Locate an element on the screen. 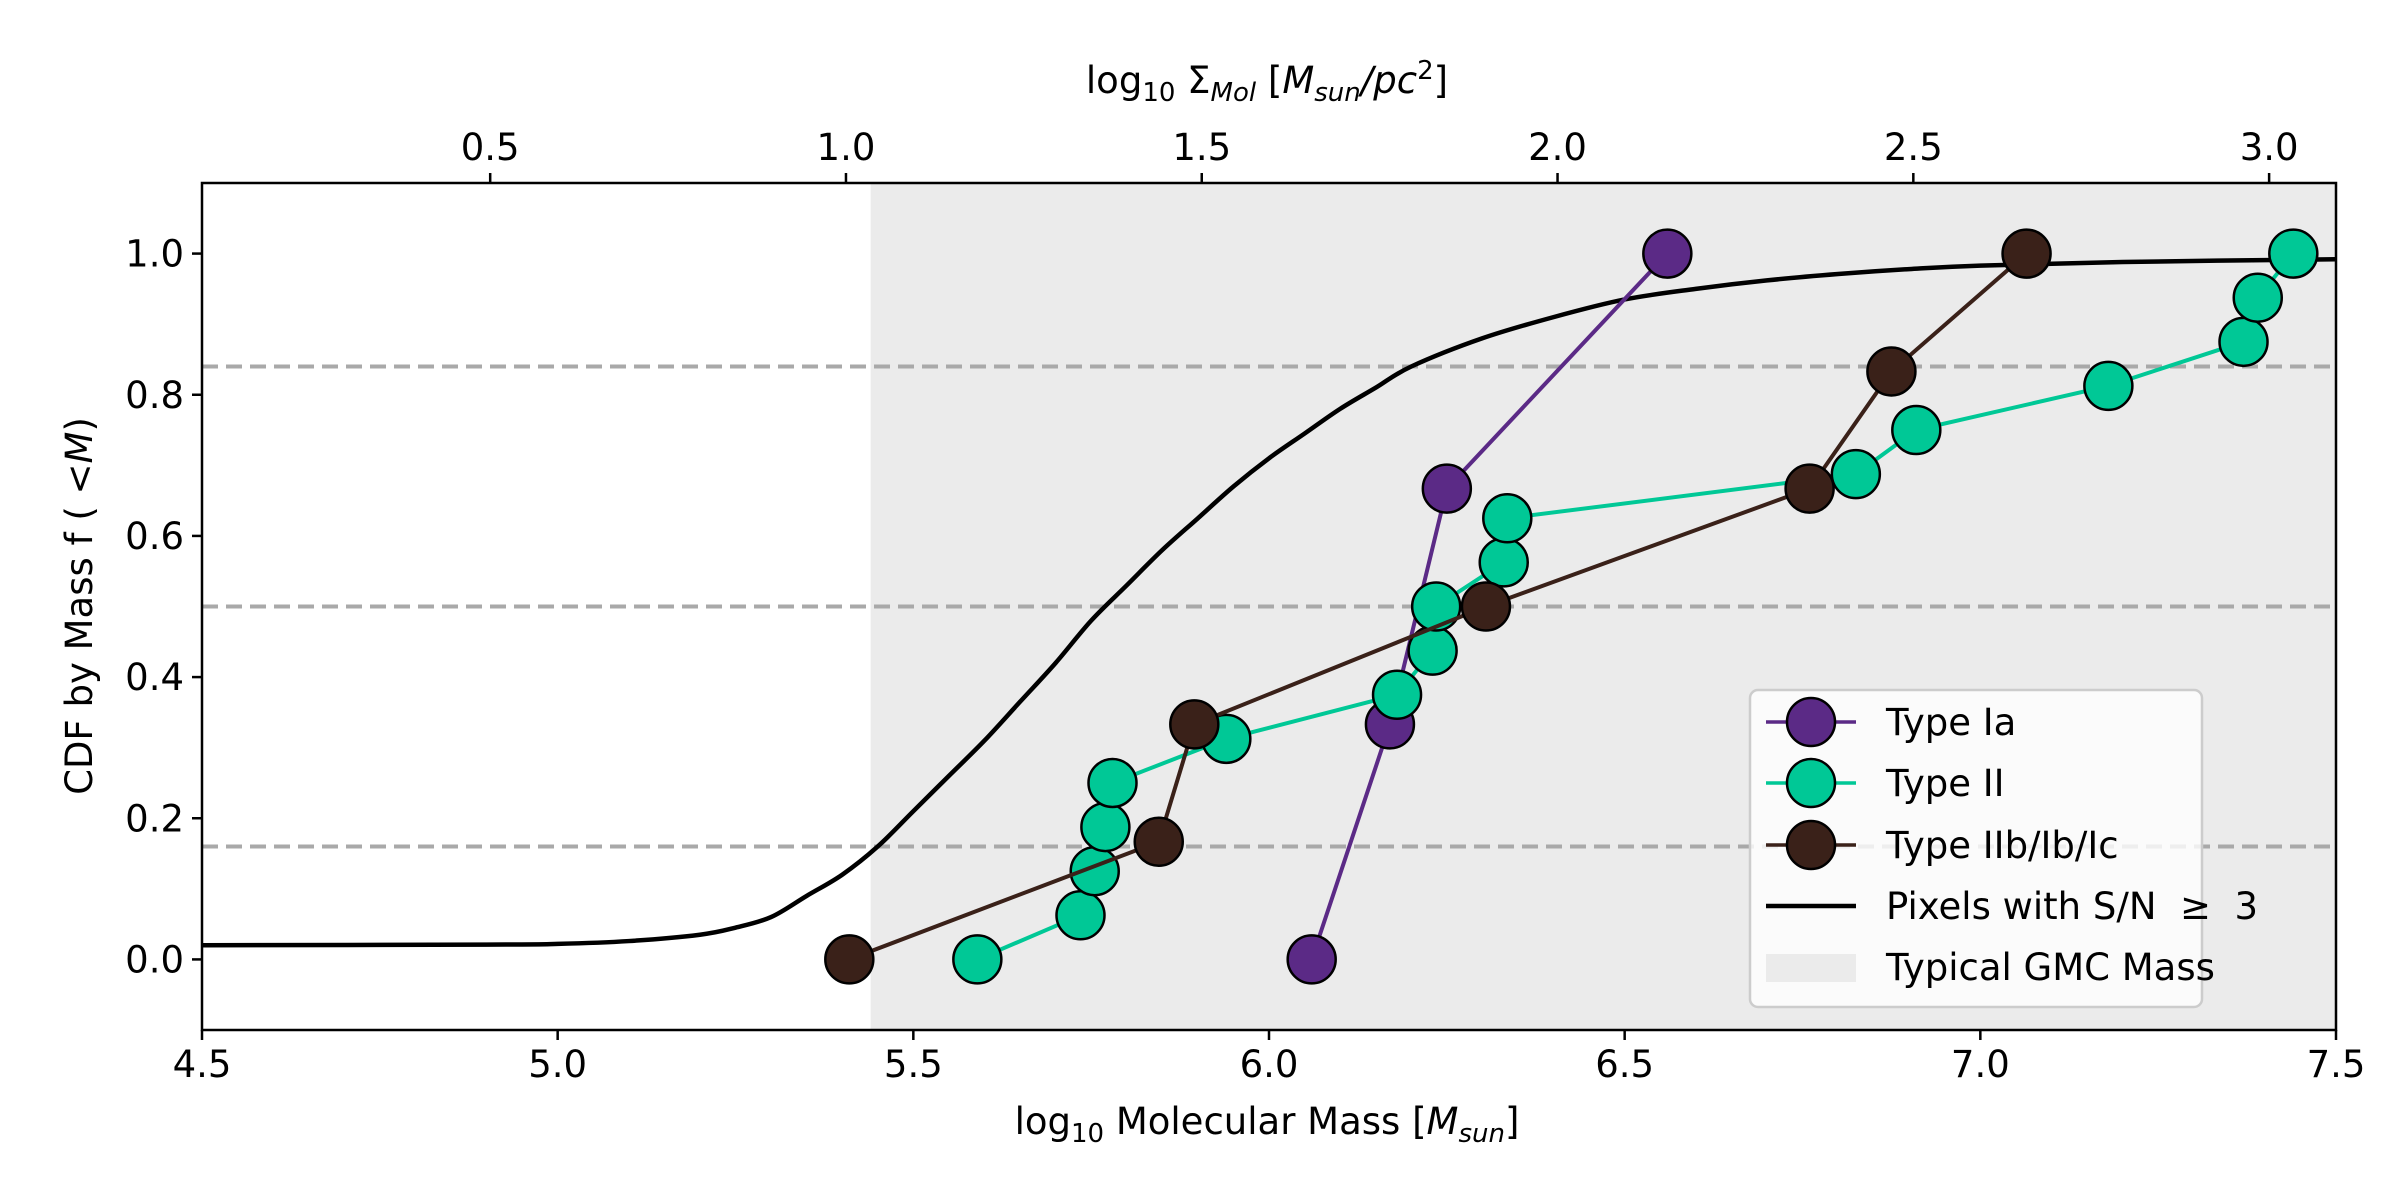  x2-tick-label-1-5: 1.5 is located at coordinates (1201, 147).